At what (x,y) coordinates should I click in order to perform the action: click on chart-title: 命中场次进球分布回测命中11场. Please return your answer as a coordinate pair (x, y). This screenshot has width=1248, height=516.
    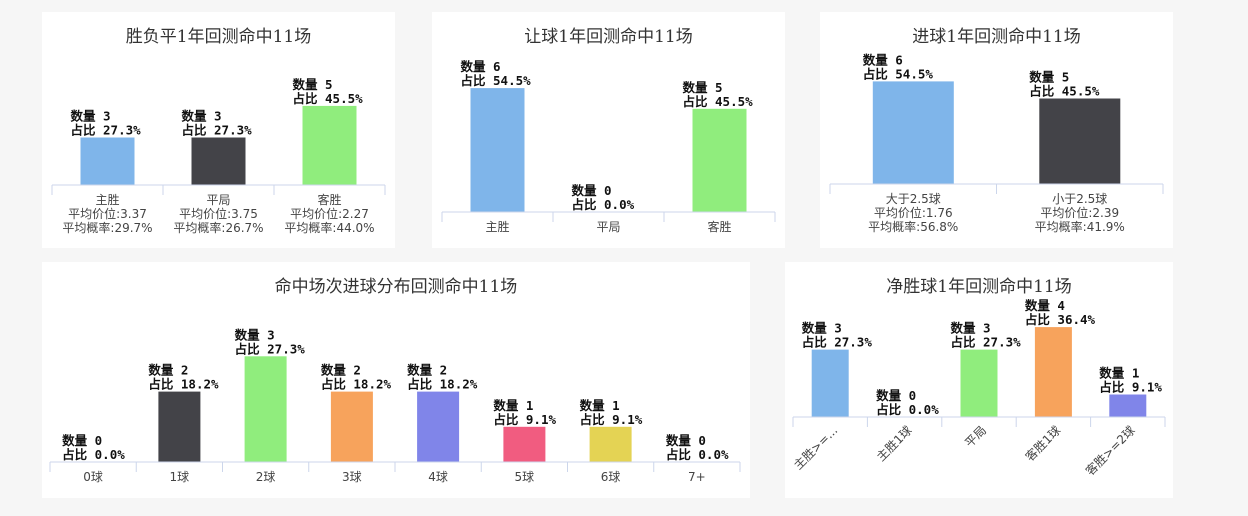
    Looking at the image, I should click on (396, 287).